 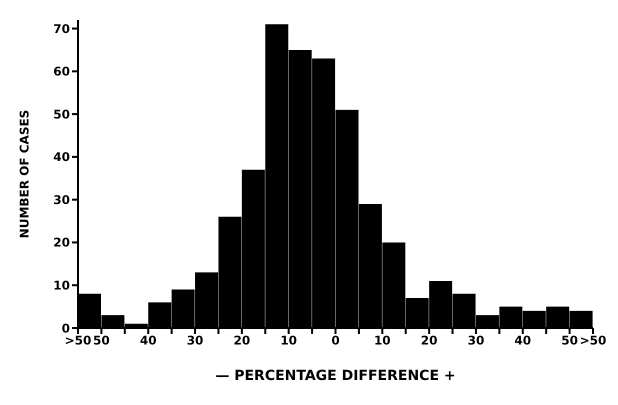 What do you see at coordinates (61, 71) in the screenshot?
I see `y-tick-label: 60` at bounding box center [61, 71].